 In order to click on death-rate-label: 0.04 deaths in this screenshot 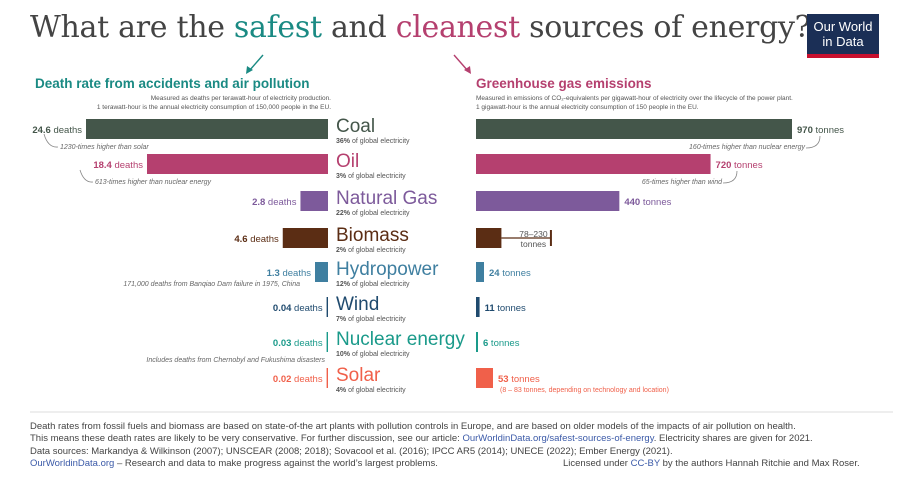, I will do `click(298, 308)`.